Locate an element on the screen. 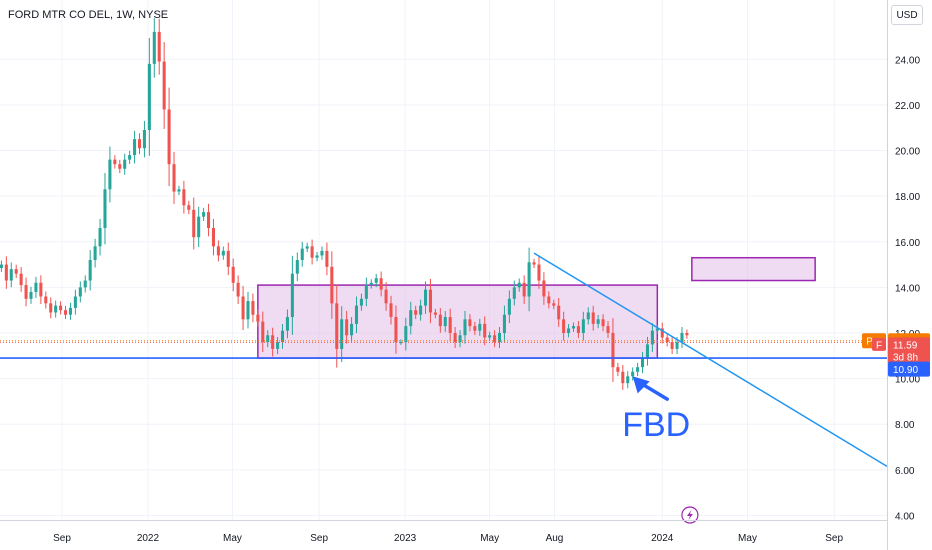 The image size is (932, 550). x-tick-label: 2024 is located at coordinates (662, 538).